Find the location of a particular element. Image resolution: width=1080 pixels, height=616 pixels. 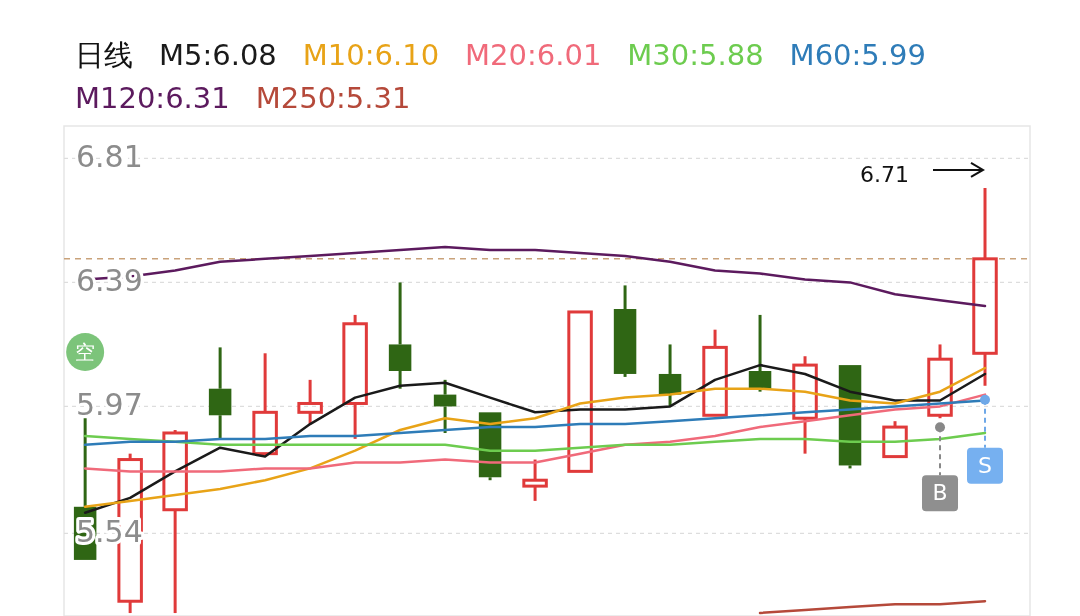

text: M20:6.01 is located at coordinates (533, 55).